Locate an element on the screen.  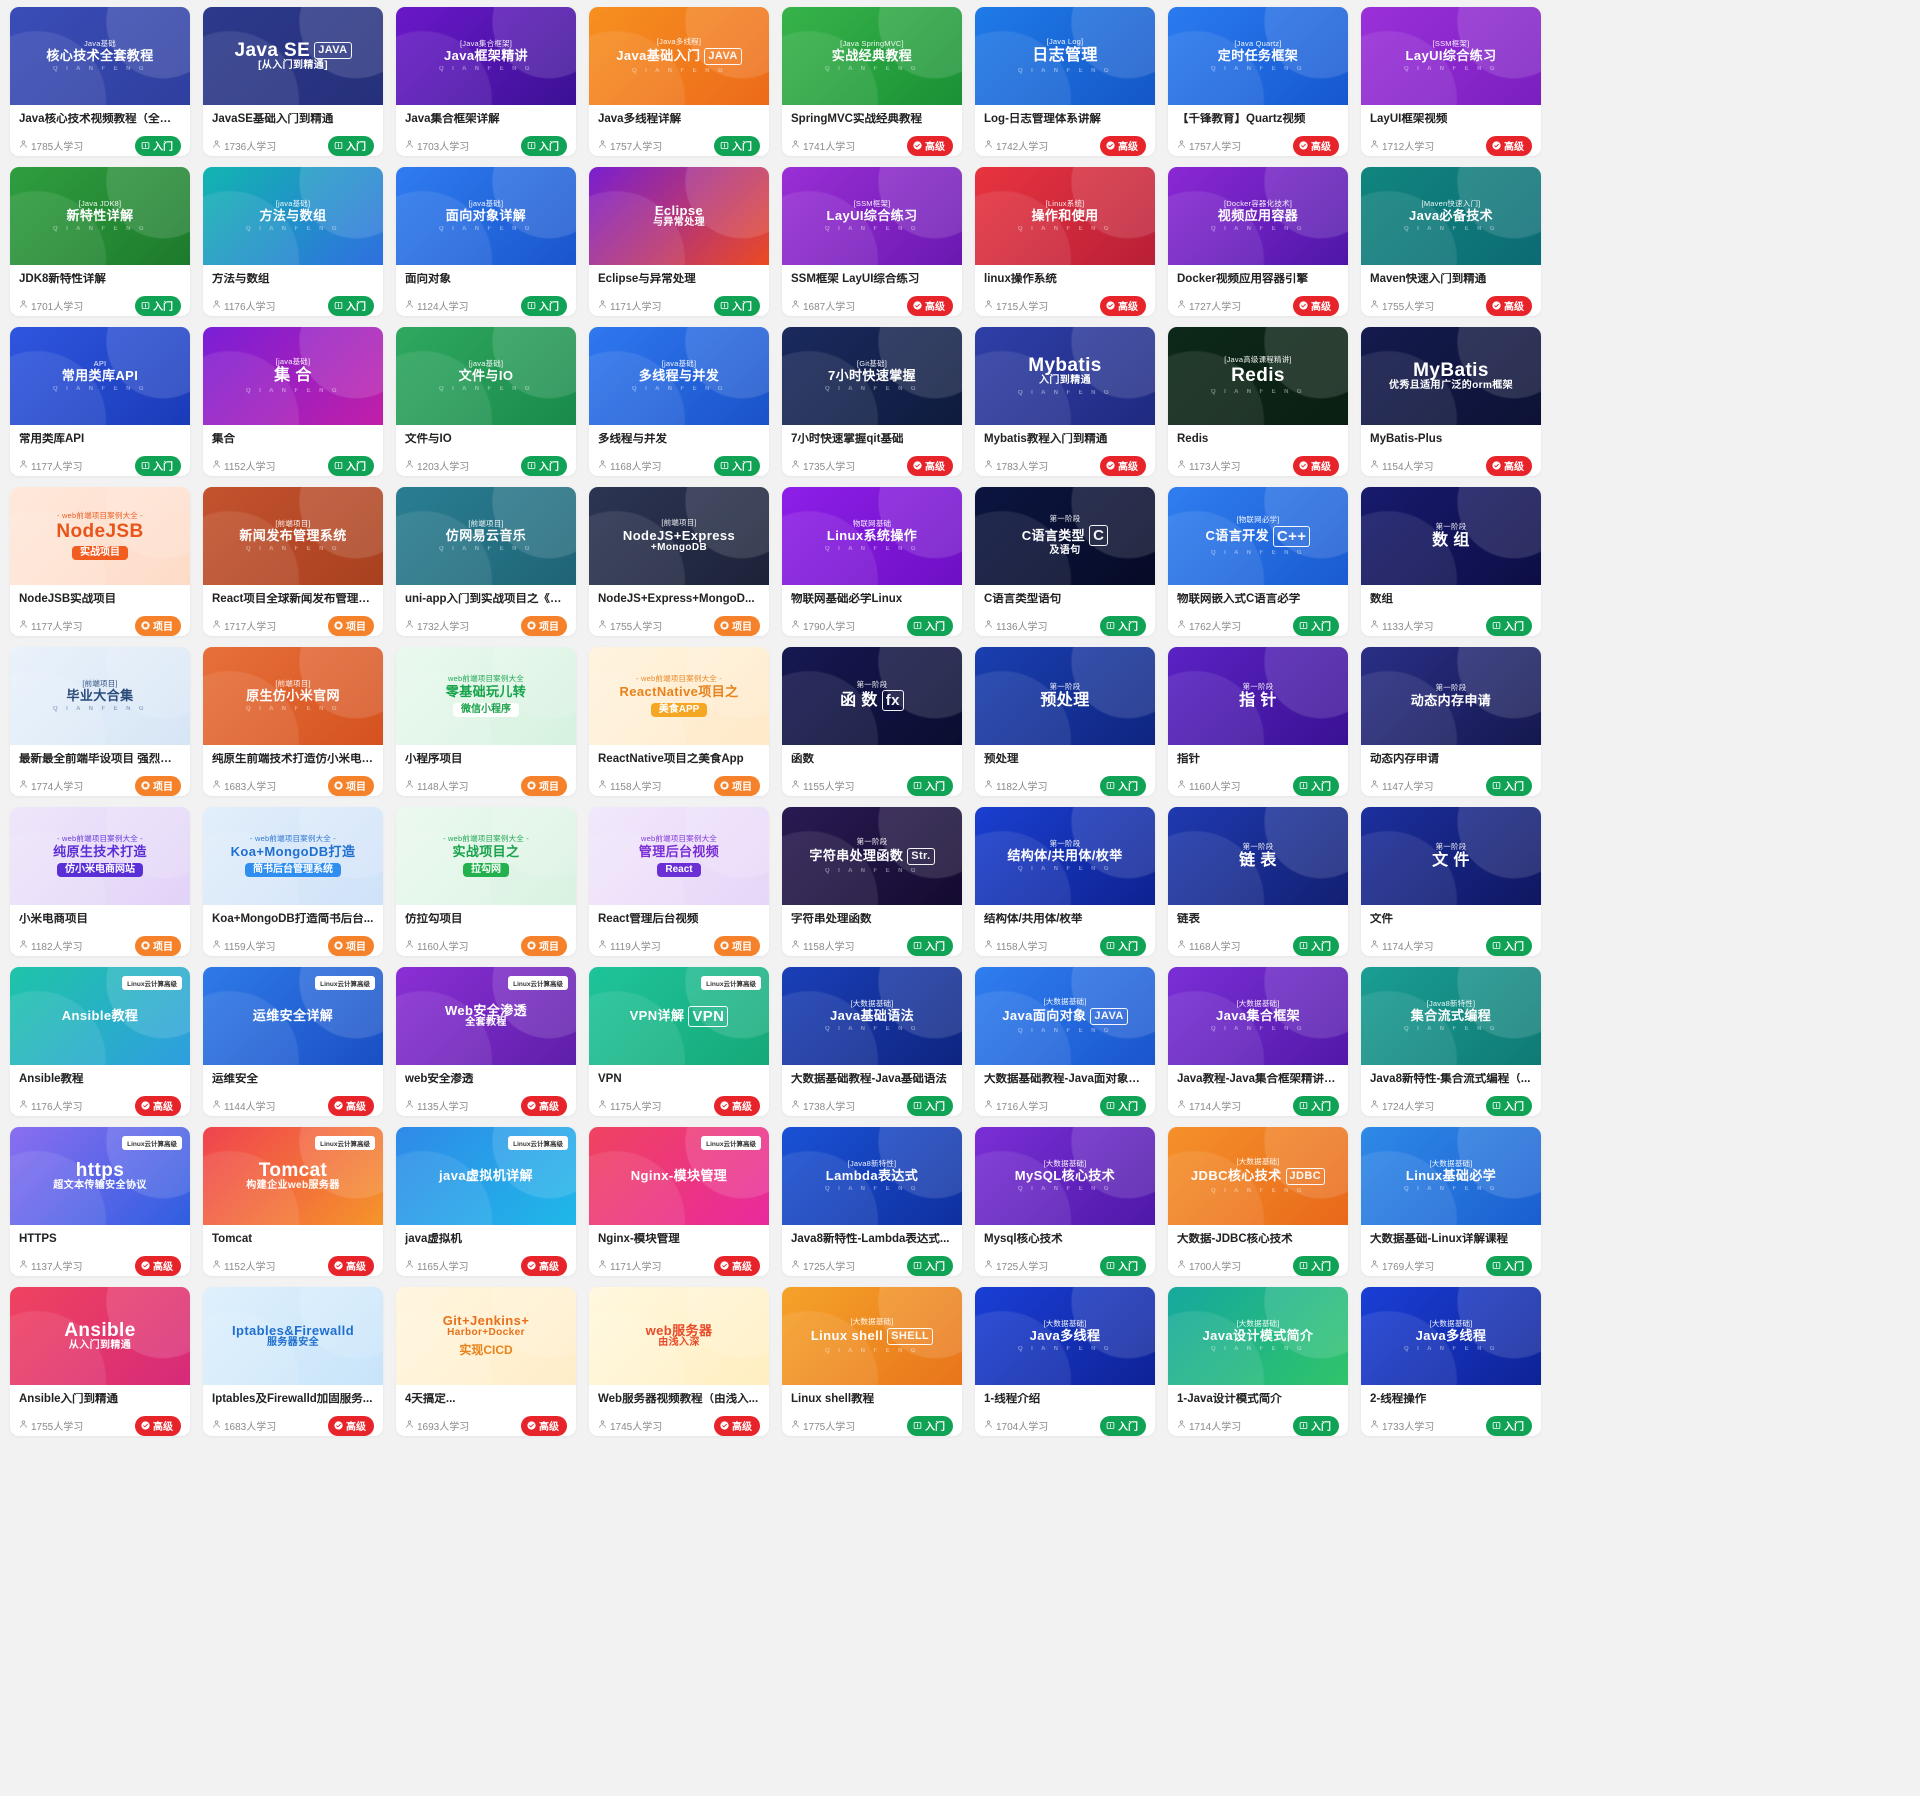
course-title: MyBatis-Plus is located at coordinates (1406, 439).